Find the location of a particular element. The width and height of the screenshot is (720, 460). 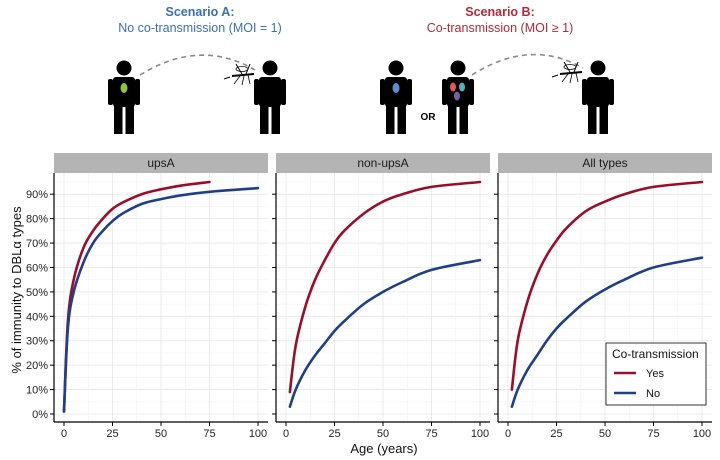

y-tick-label: 0% is located at coordinates (40, 415).